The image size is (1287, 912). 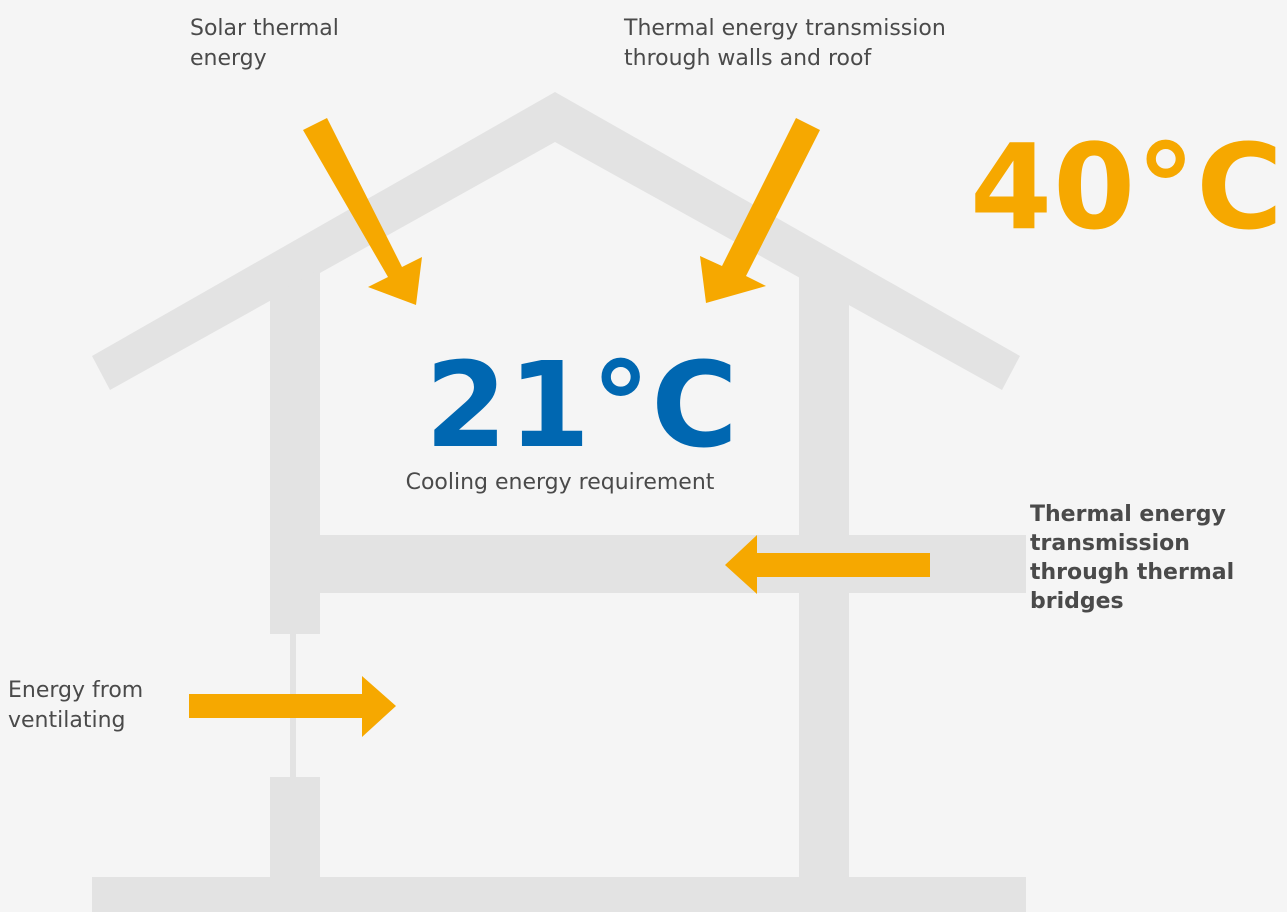 What do you see at coordinates (362, 211) in the screenshot?
I see `solar-thermal-arrow-icon` at bounding box center [362, 211].